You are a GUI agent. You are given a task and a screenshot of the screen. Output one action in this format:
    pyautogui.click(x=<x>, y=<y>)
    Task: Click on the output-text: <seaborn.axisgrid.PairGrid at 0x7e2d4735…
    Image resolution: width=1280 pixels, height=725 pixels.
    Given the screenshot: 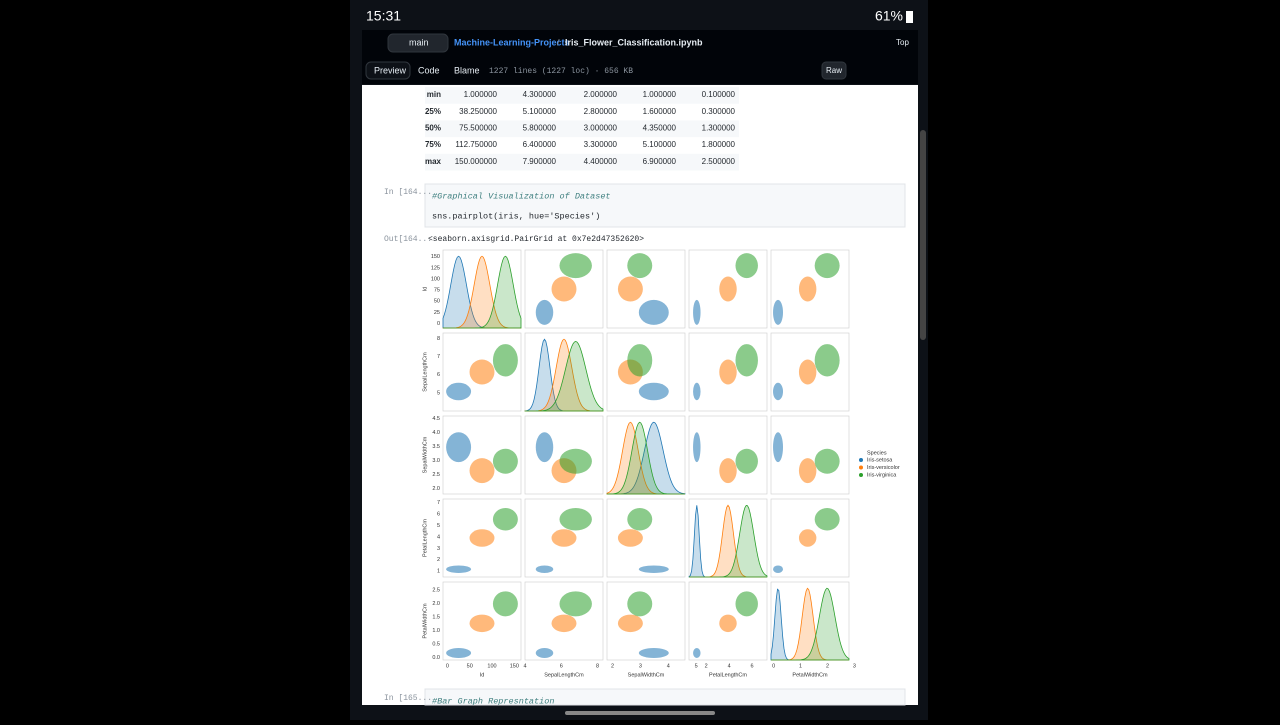 What is the action you would take?
    pyautogui.click(x=536, y=239)
    